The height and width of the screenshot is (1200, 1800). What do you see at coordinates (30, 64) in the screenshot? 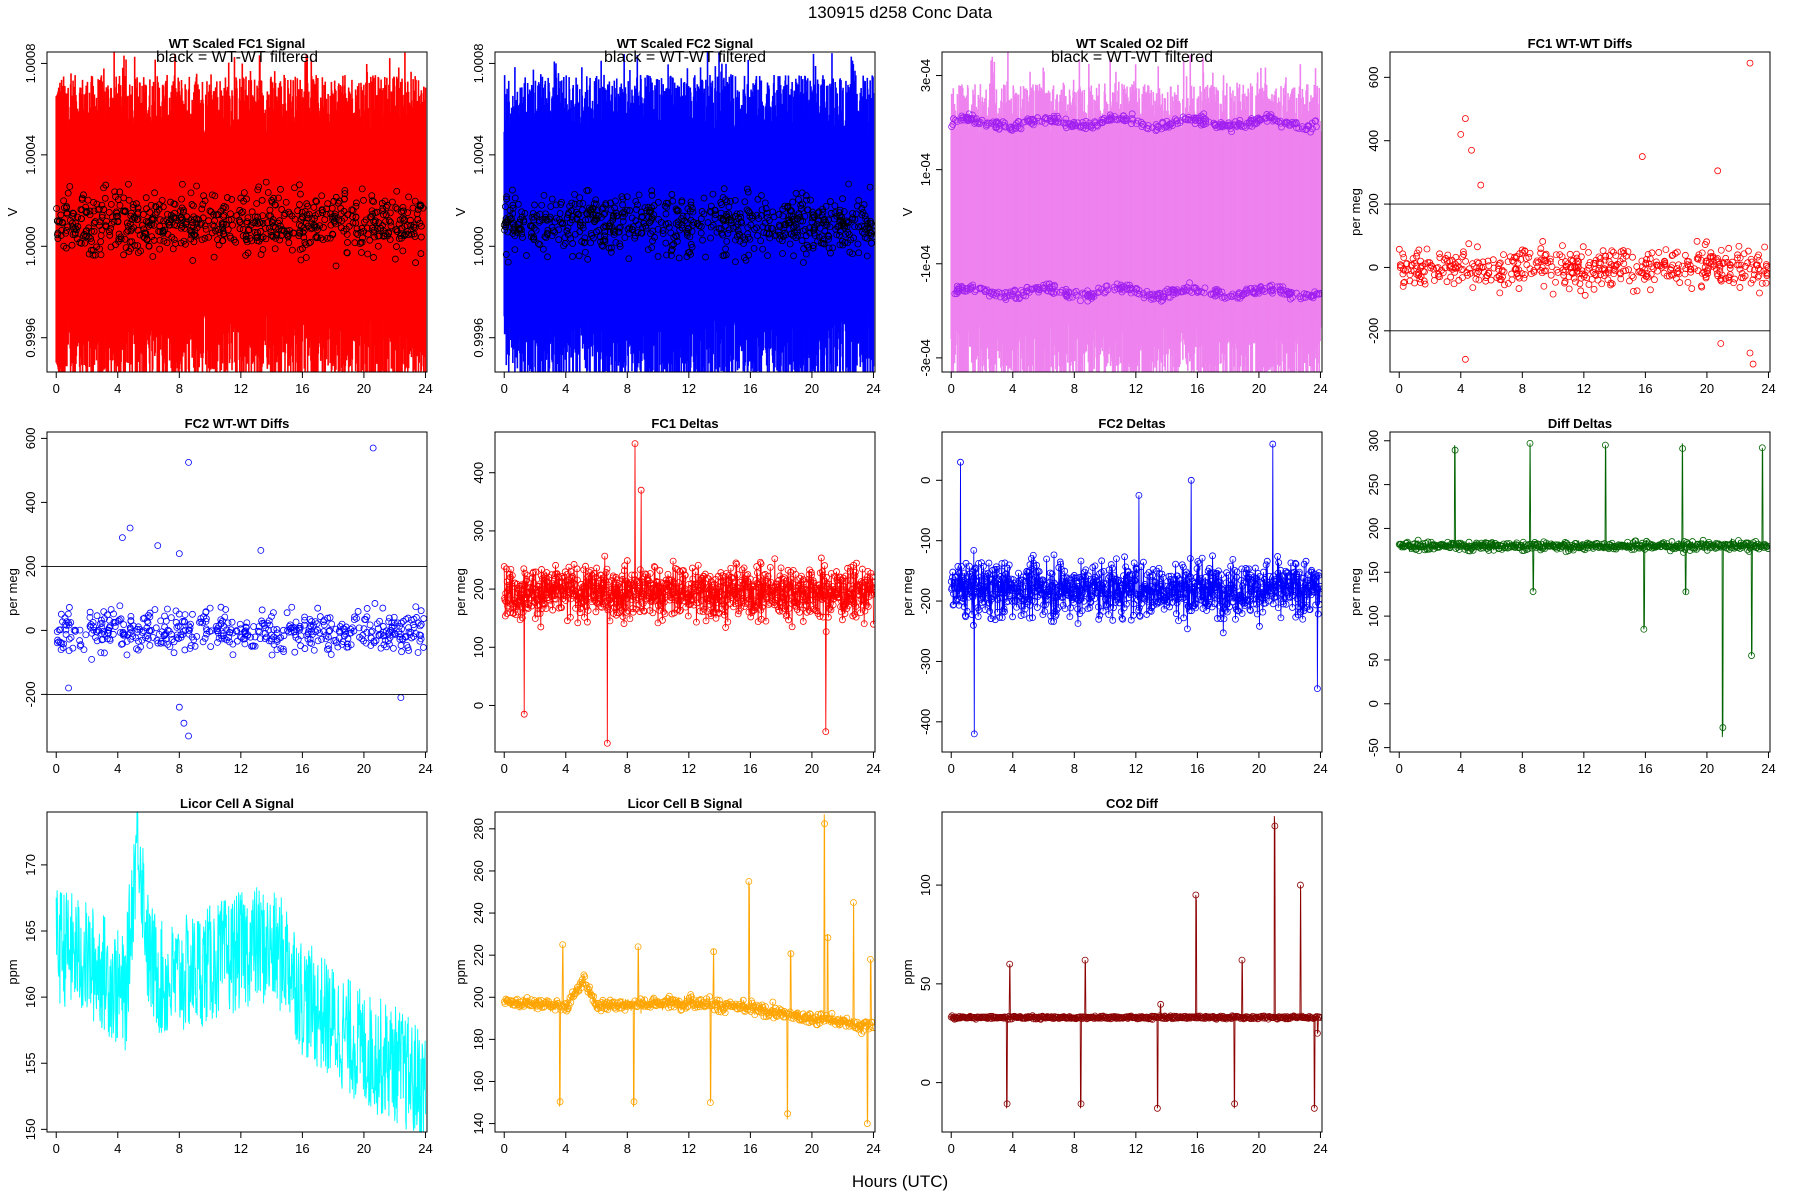
I see `y-tick-label: 1.0008` at bounding box center [30, 64].